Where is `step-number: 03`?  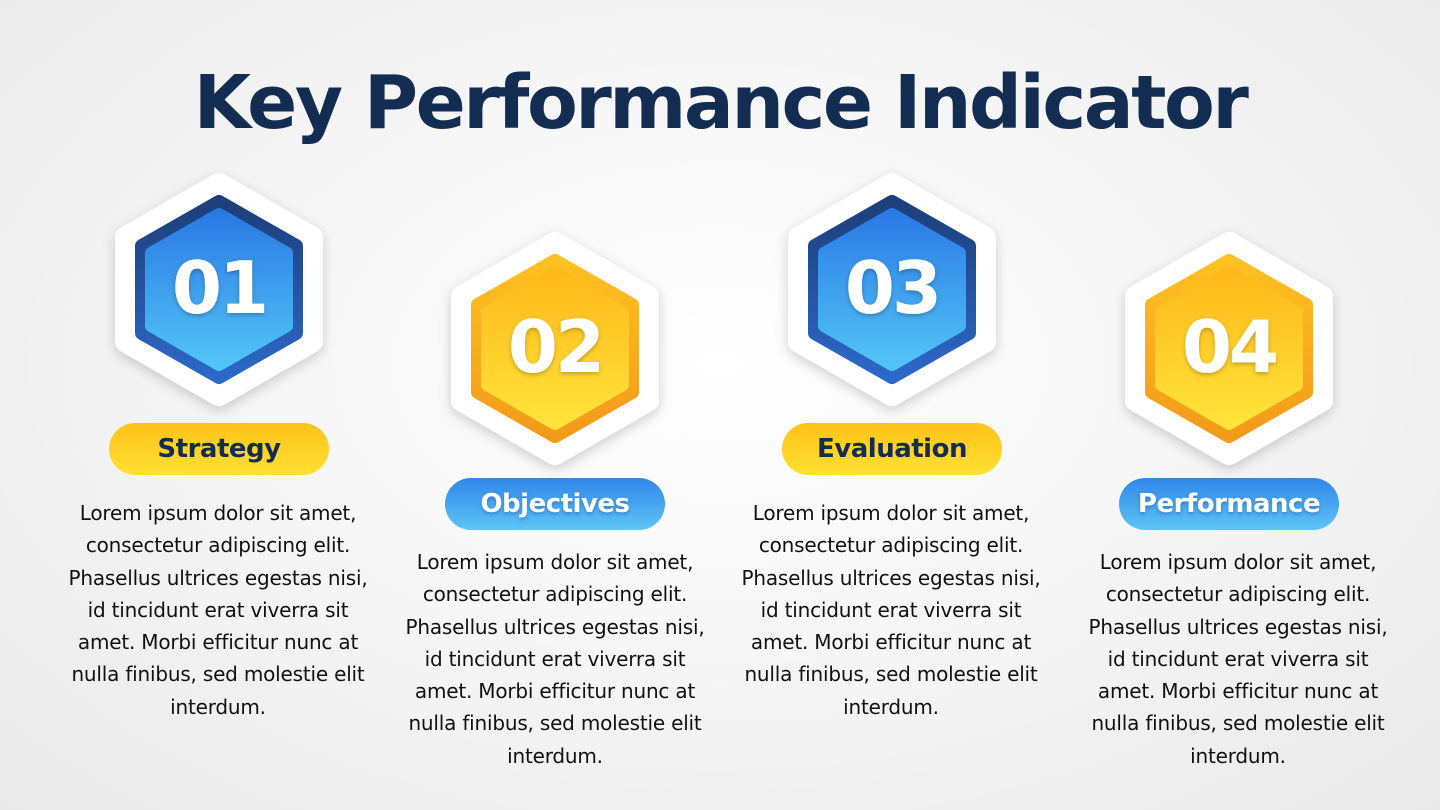
step-number: 03 is located at coordinates (892, 288).